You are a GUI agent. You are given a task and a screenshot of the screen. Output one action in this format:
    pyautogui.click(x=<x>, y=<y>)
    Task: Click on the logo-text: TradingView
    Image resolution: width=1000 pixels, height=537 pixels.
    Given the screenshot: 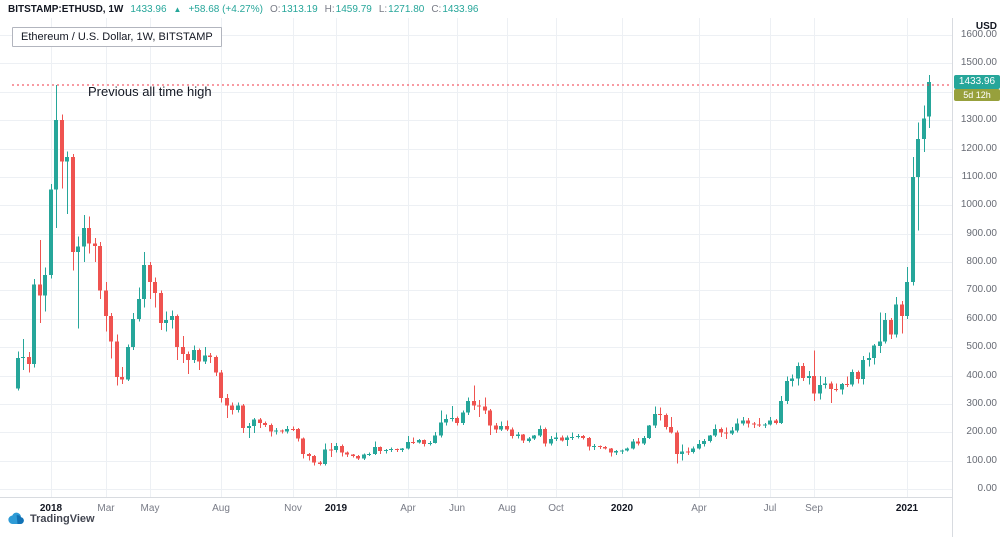 What is the action you would take?
    pyautogui.click(x=62, y=518)
    